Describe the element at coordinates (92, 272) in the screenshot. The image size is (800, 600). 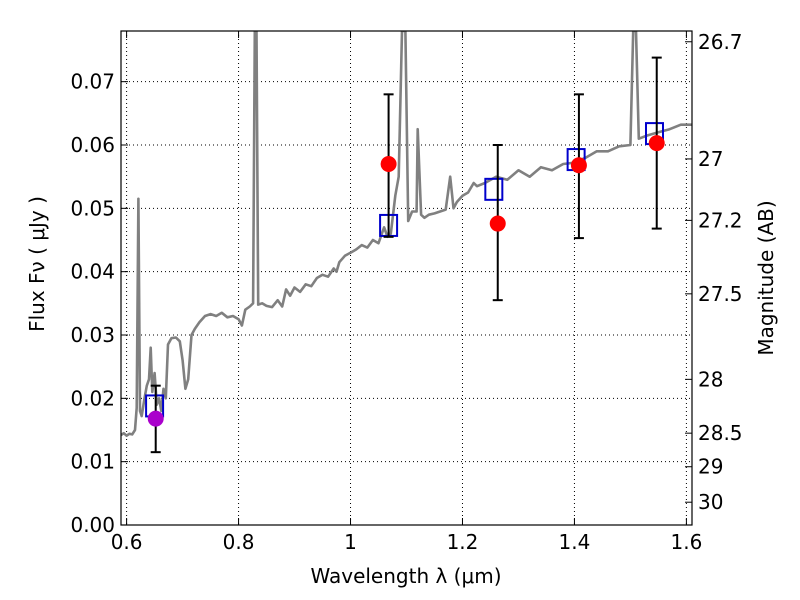
I see `y-tick-label: 0.04` at that location.